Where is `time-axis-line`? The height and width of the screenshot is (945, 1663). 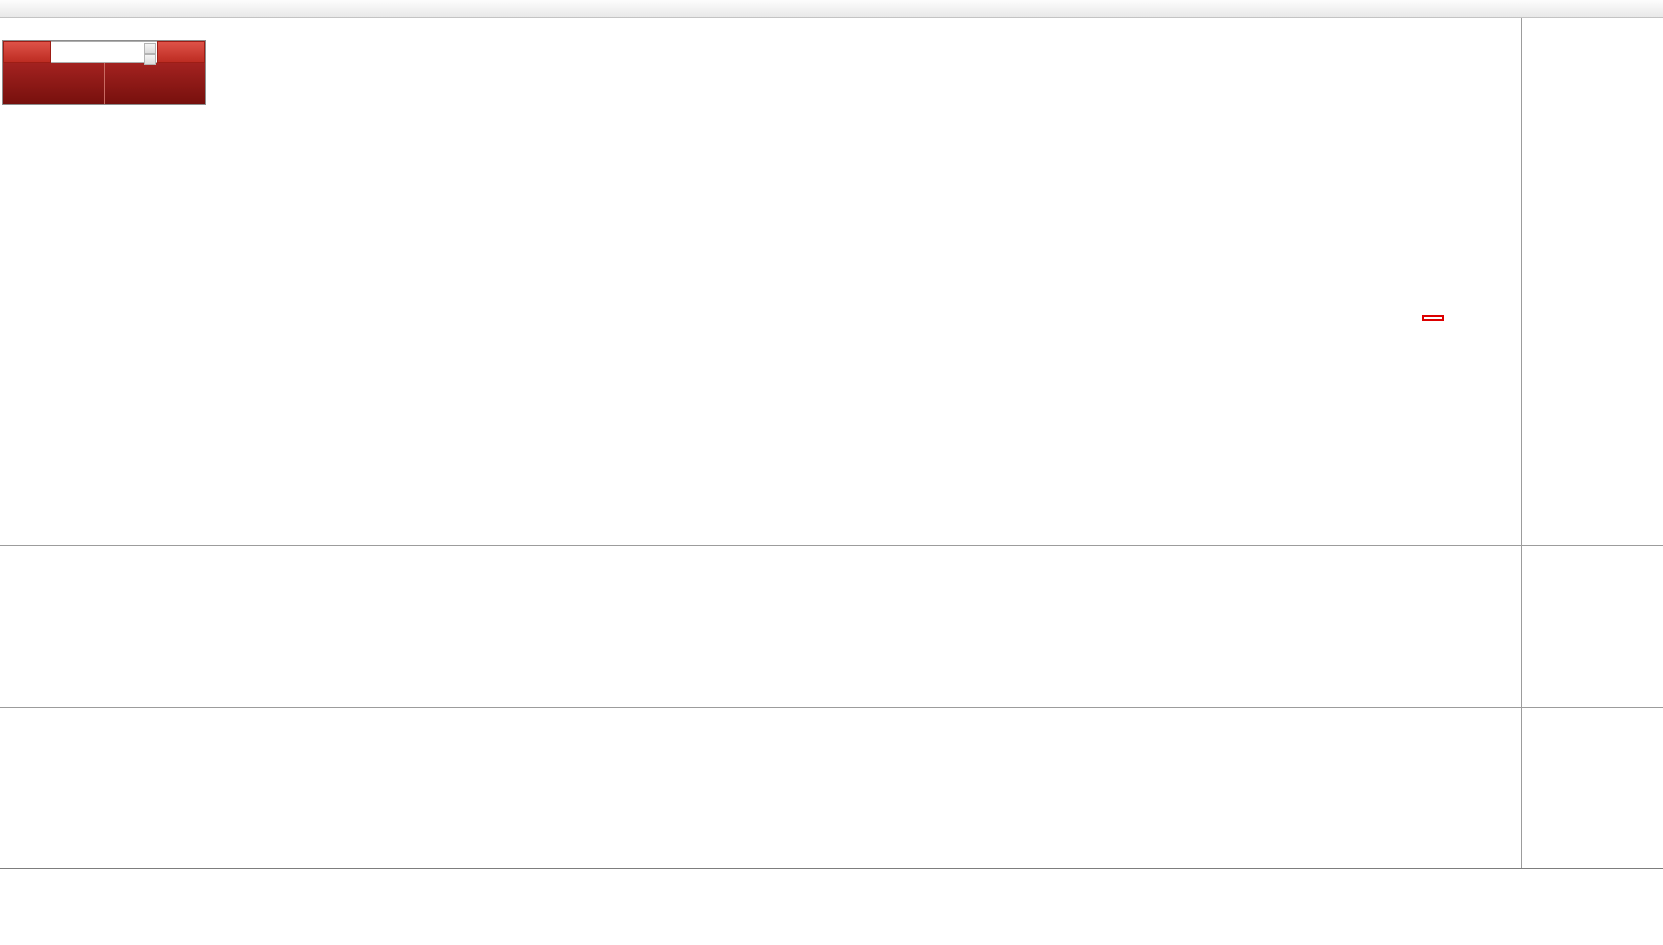 time-axis-line is located at coordinates (831, 868).